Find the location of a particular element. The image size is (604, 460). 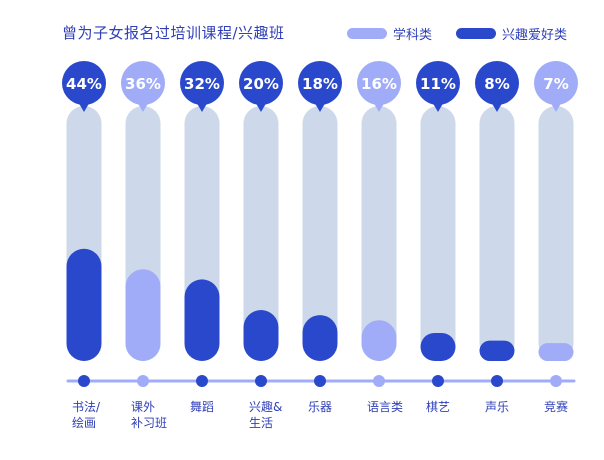

legend-swatch-interest is located at coordinates (476, 33).